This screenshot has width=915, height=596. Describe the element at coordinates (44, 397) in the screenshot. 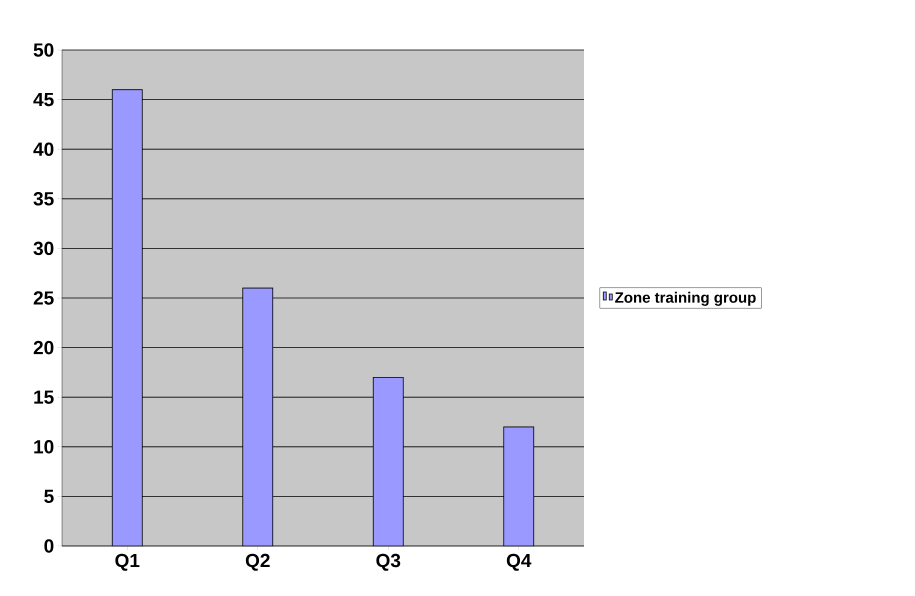

I see `y-tick-label: 15` at that location.